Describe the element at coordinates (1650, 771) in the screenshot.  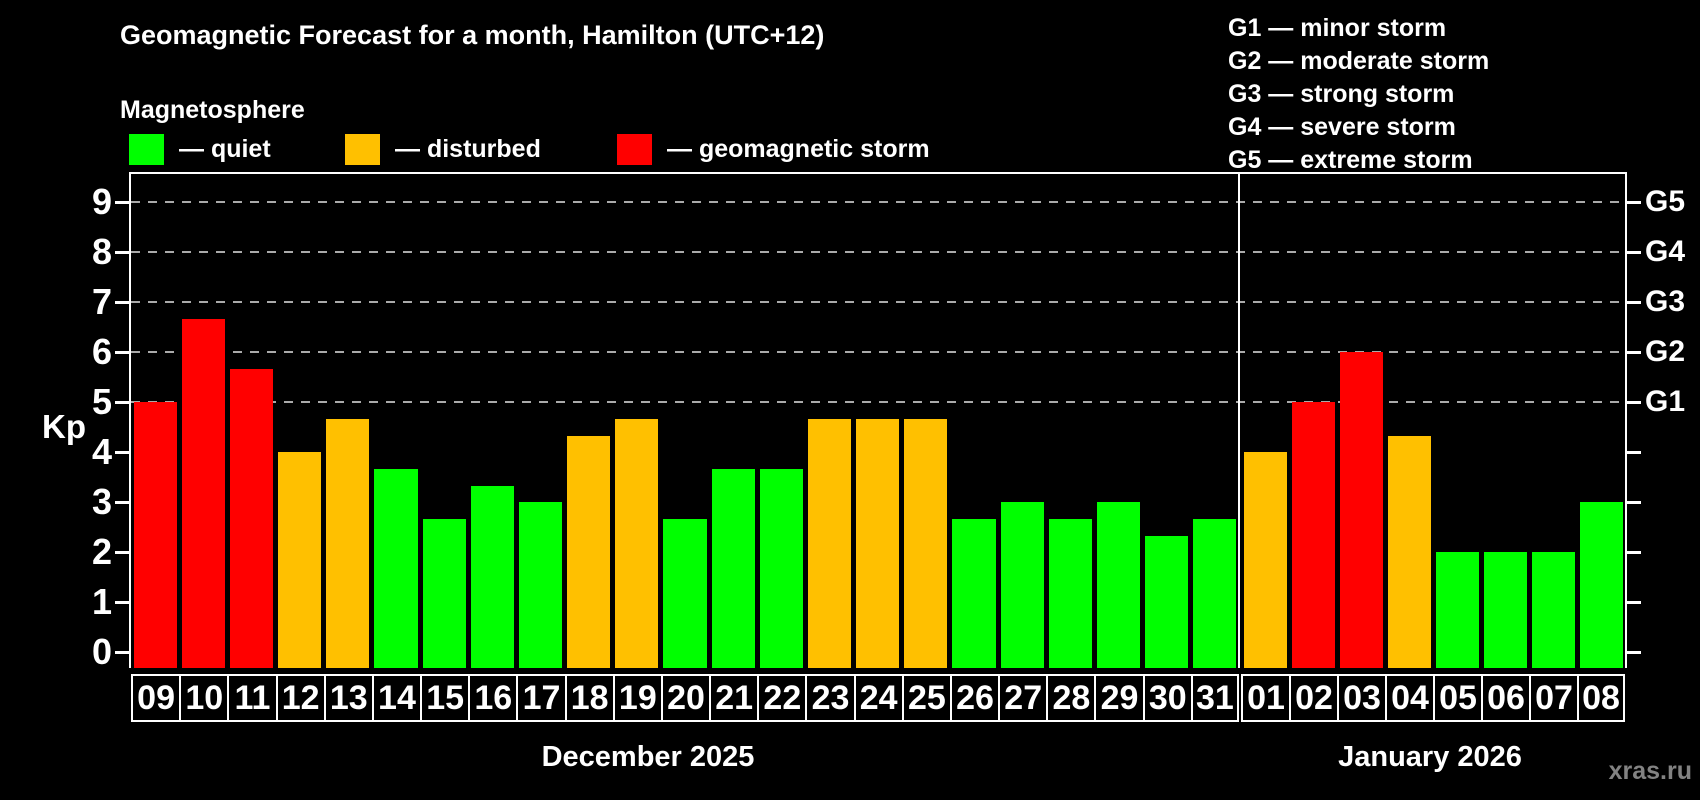
I see `watermark: xras.ru` at that location.